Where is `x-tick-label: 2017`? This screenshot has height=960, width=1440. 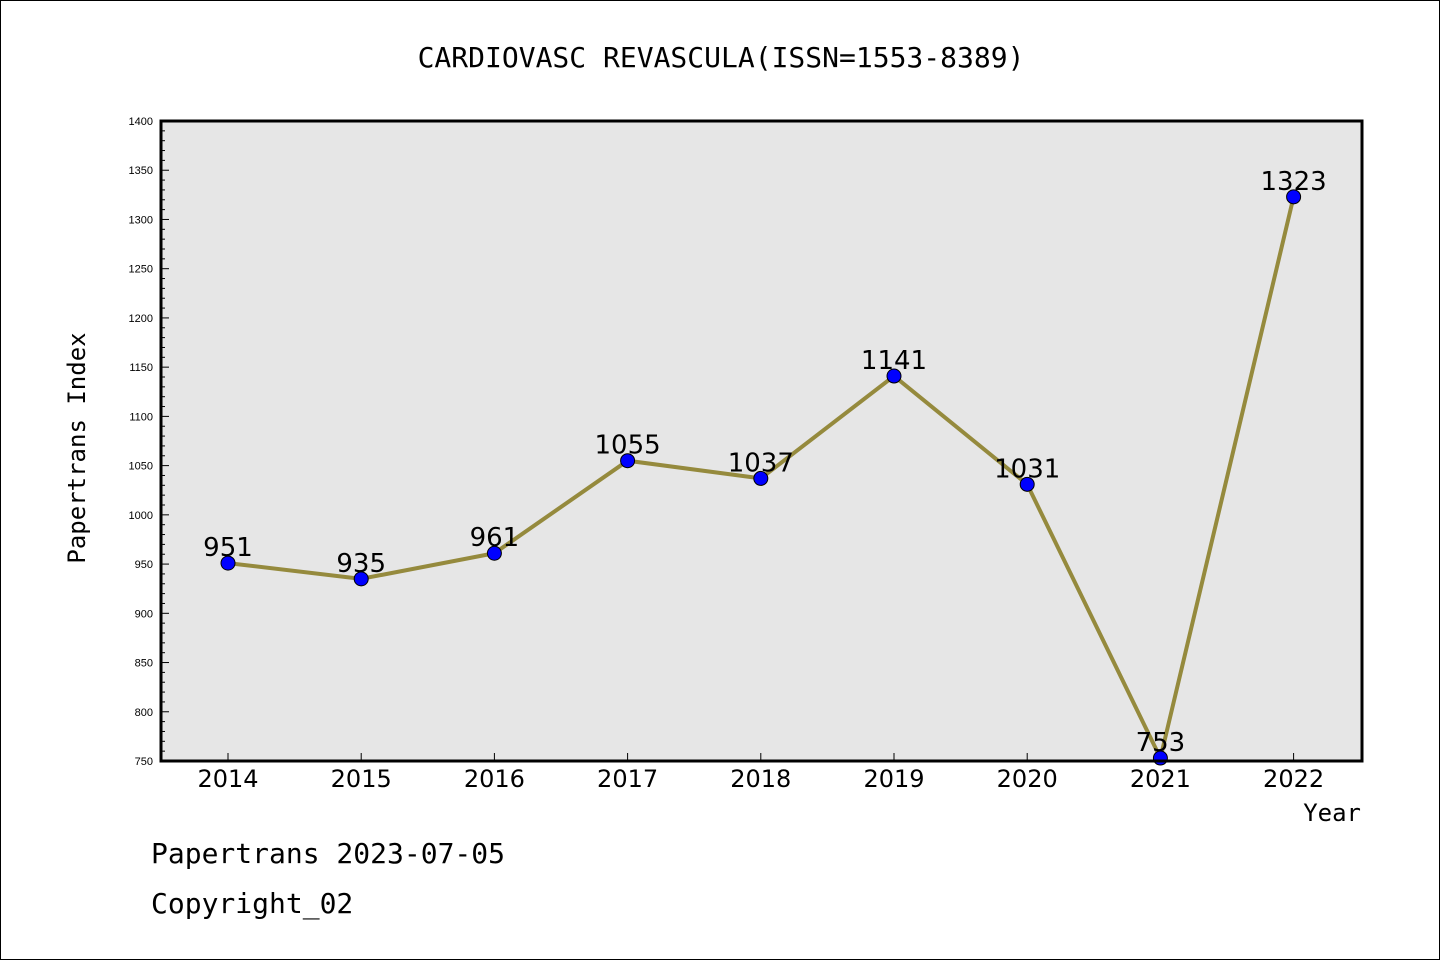
x-tick-label: 2017 is located at coordinates (627, 779).